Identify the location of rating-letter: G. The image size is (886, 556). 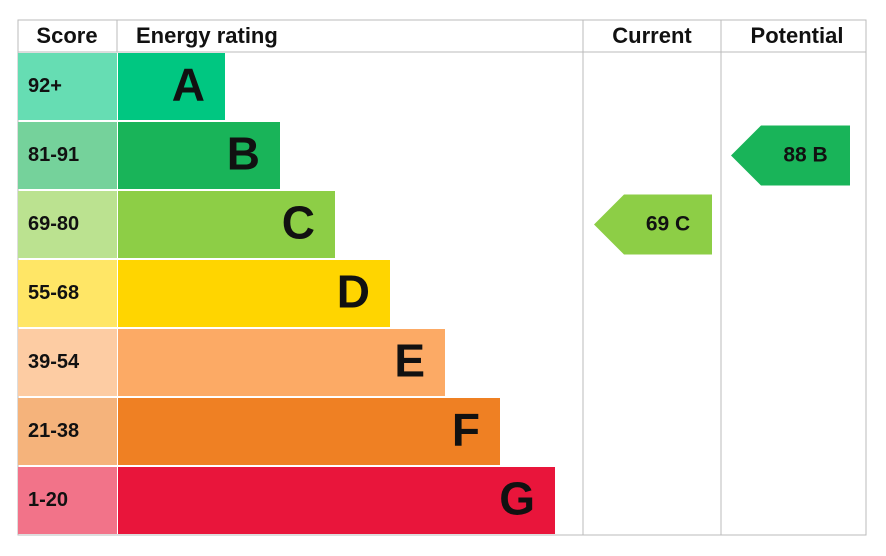
(517, 499).